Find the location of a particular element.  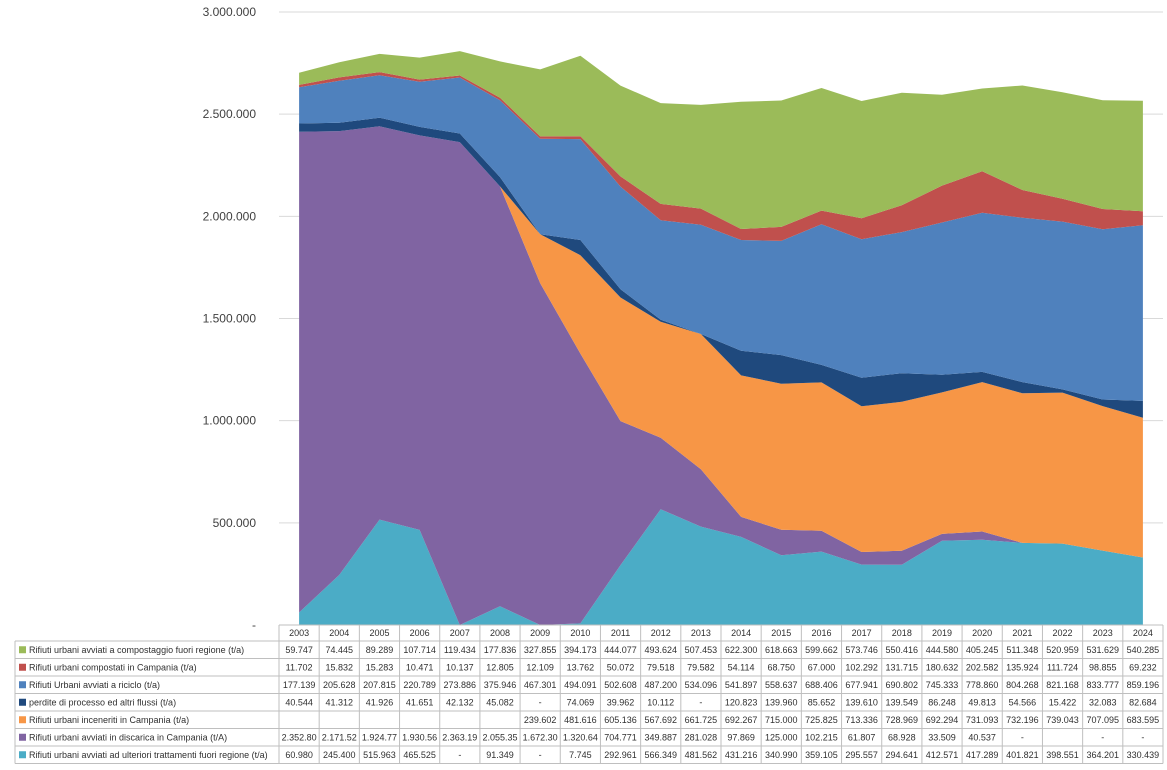

data-label: 207.815 is located at coordinates (379, 685).